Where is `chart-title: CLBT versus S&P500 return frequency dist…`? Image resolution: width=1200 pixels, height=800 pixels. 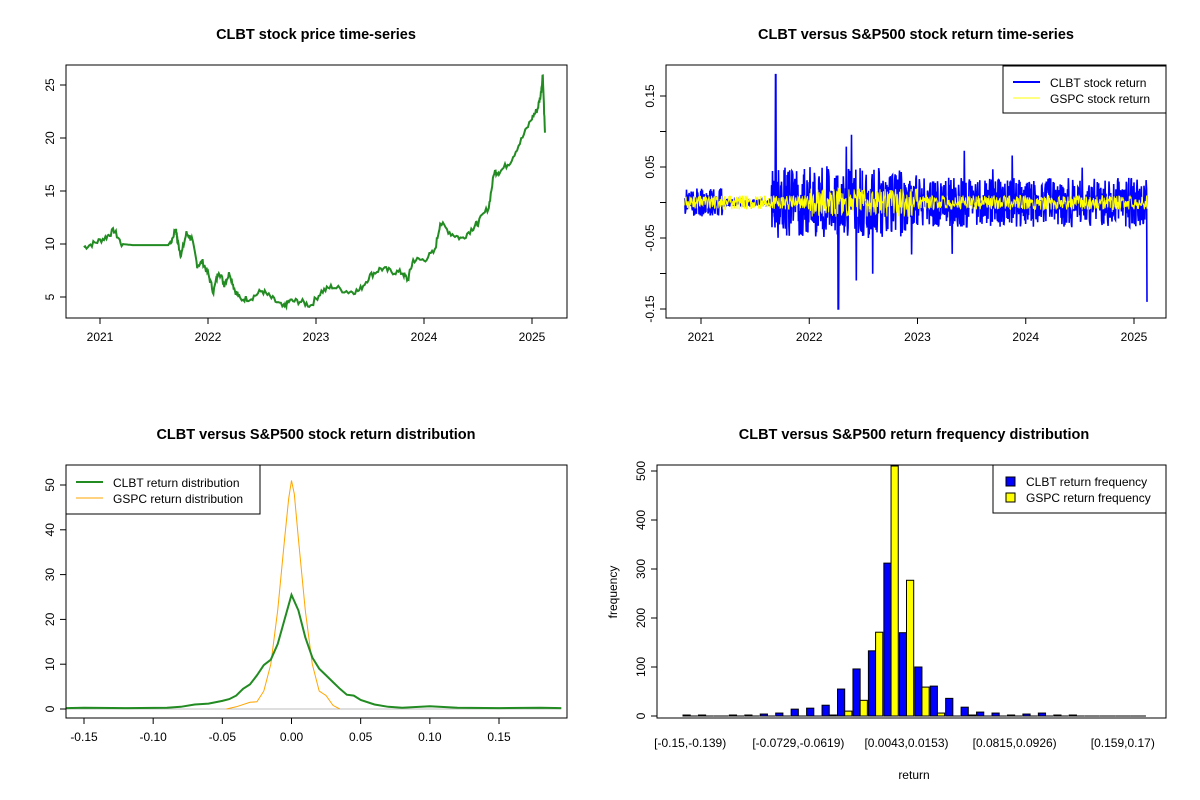
chart-title: CLBT versus S&P500 return frequency dist… is located at coordinates (914, 435).